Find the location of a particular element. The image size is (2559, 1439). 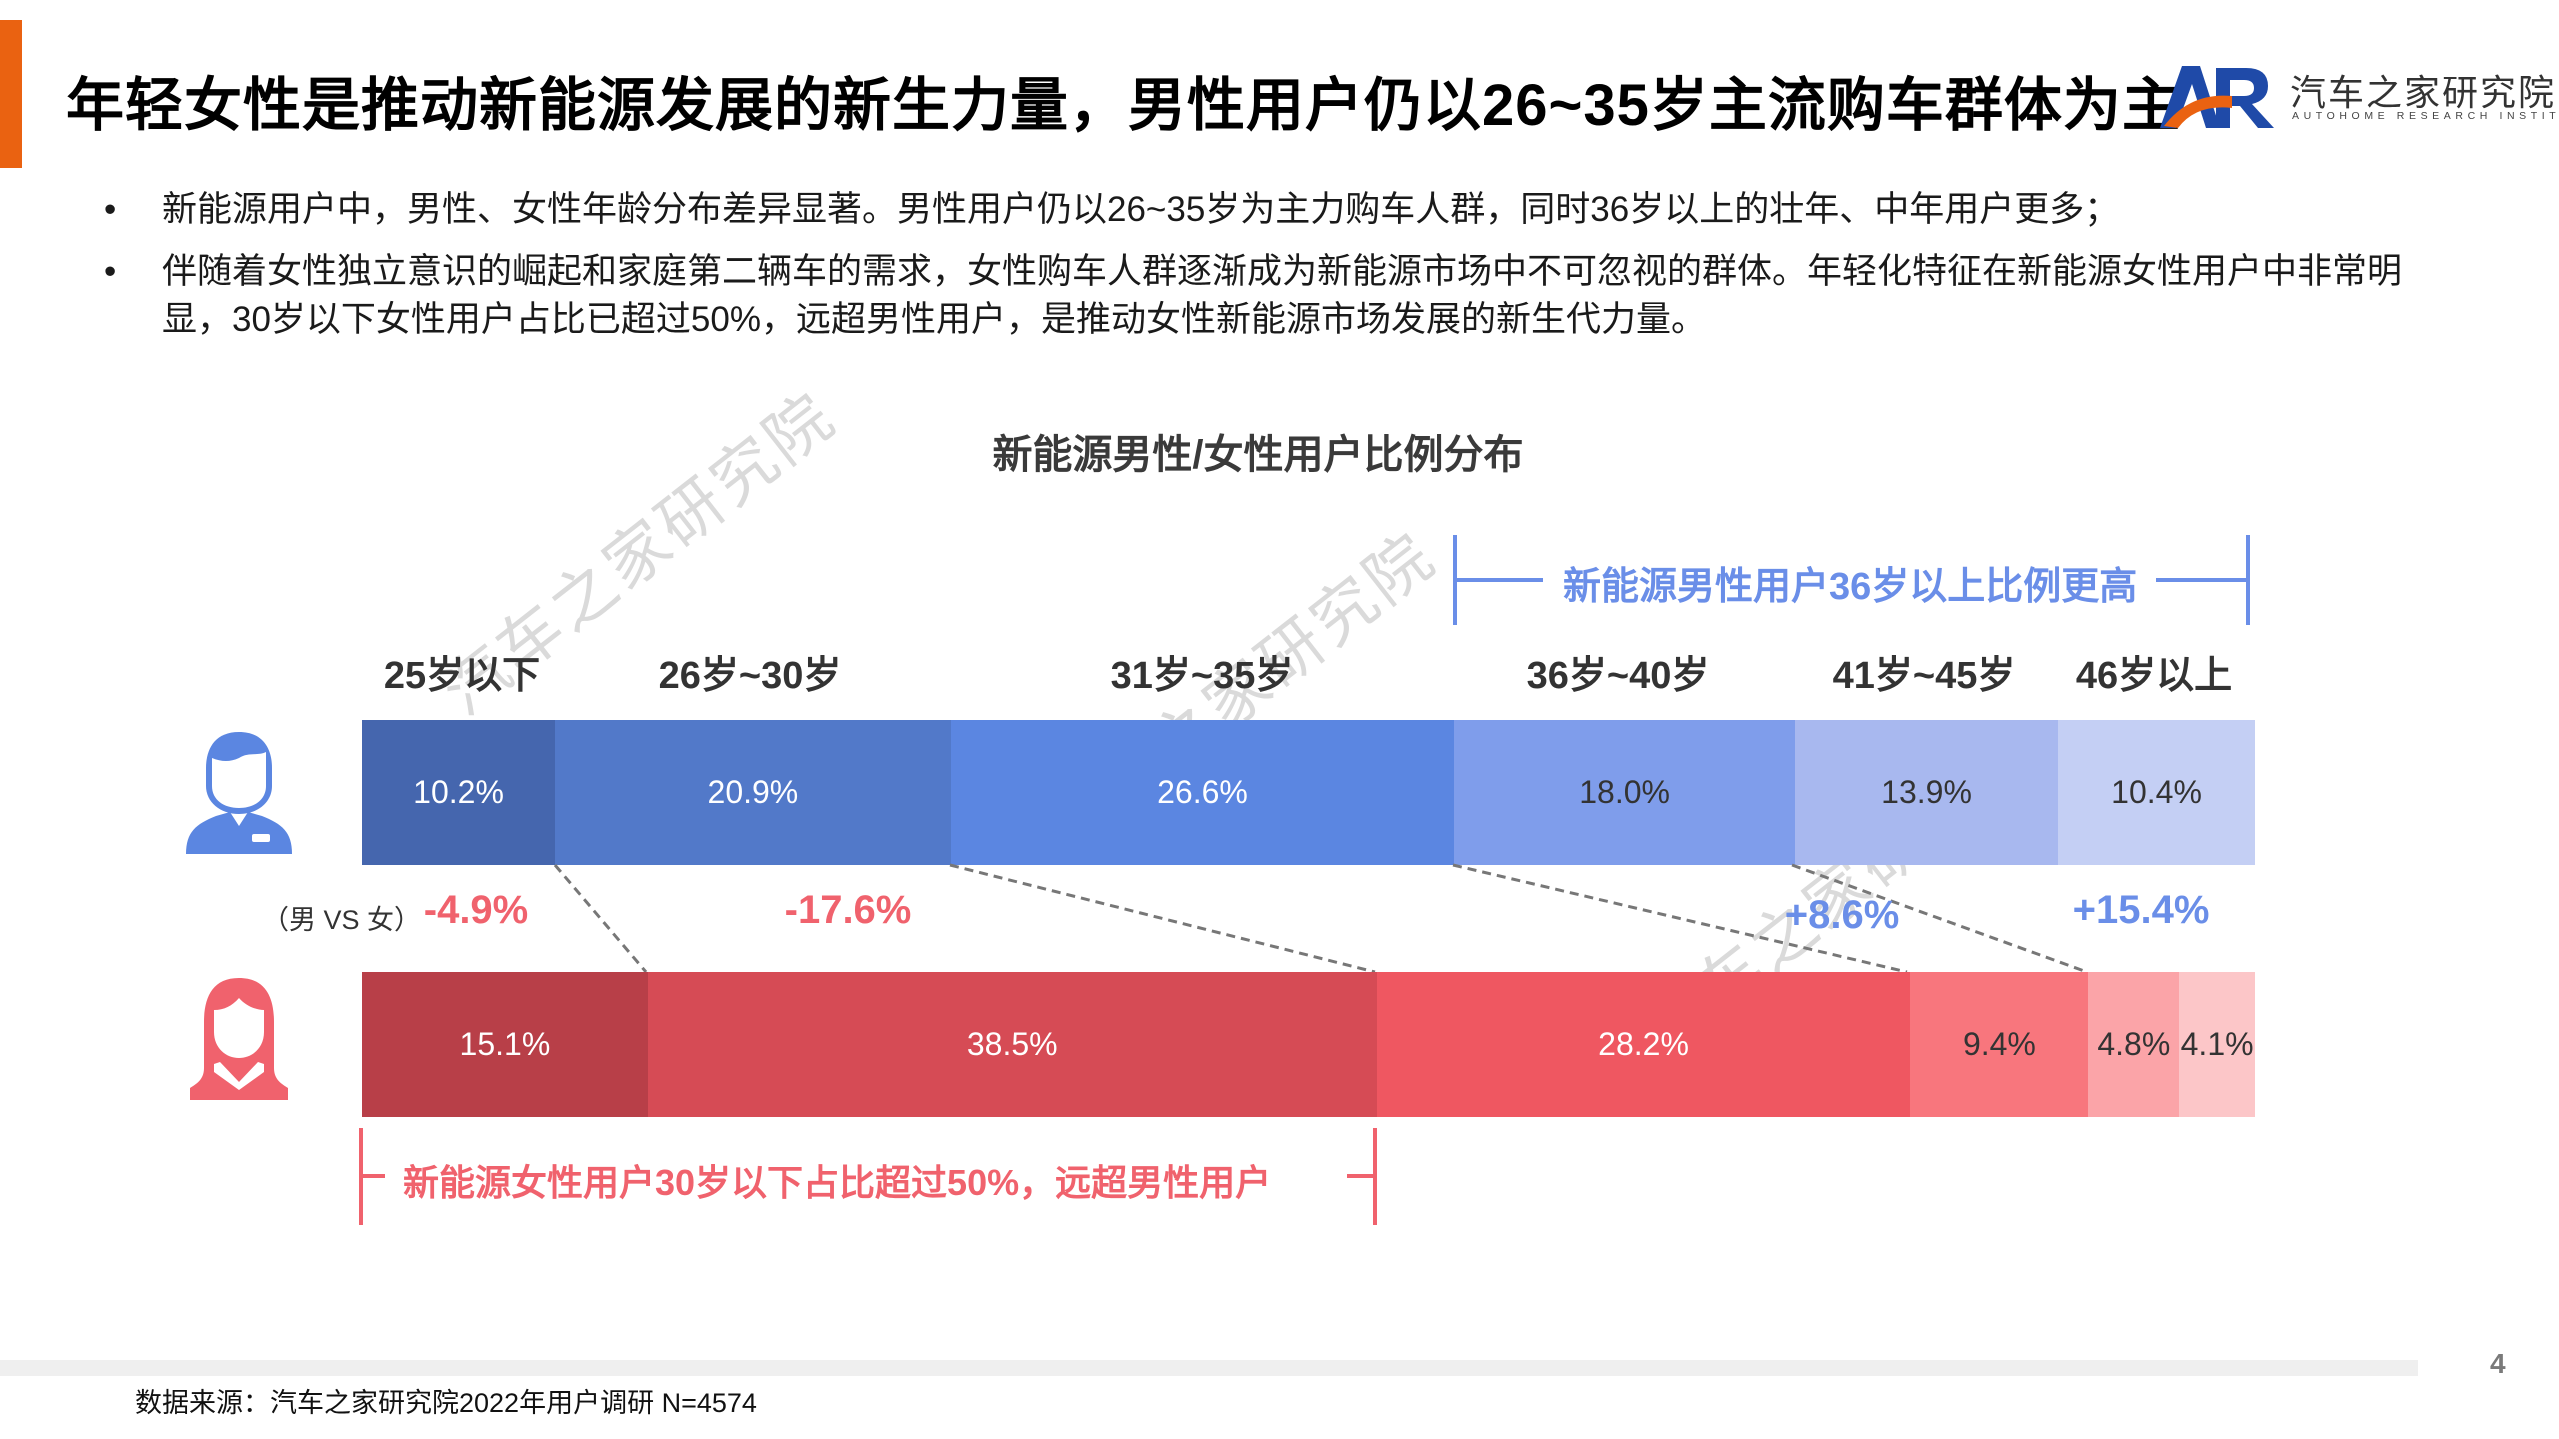

age-label: 31岁~35岁 is located at coordinates (1202, 676).